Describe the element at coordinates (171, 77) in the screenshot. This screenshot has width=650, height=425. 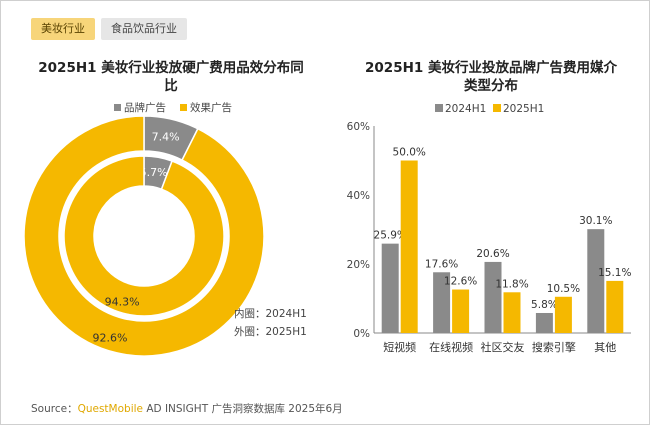
I see `donut-chart-title: 2025H1 美妆行业投放硬广费用品效分布同比` at that location.